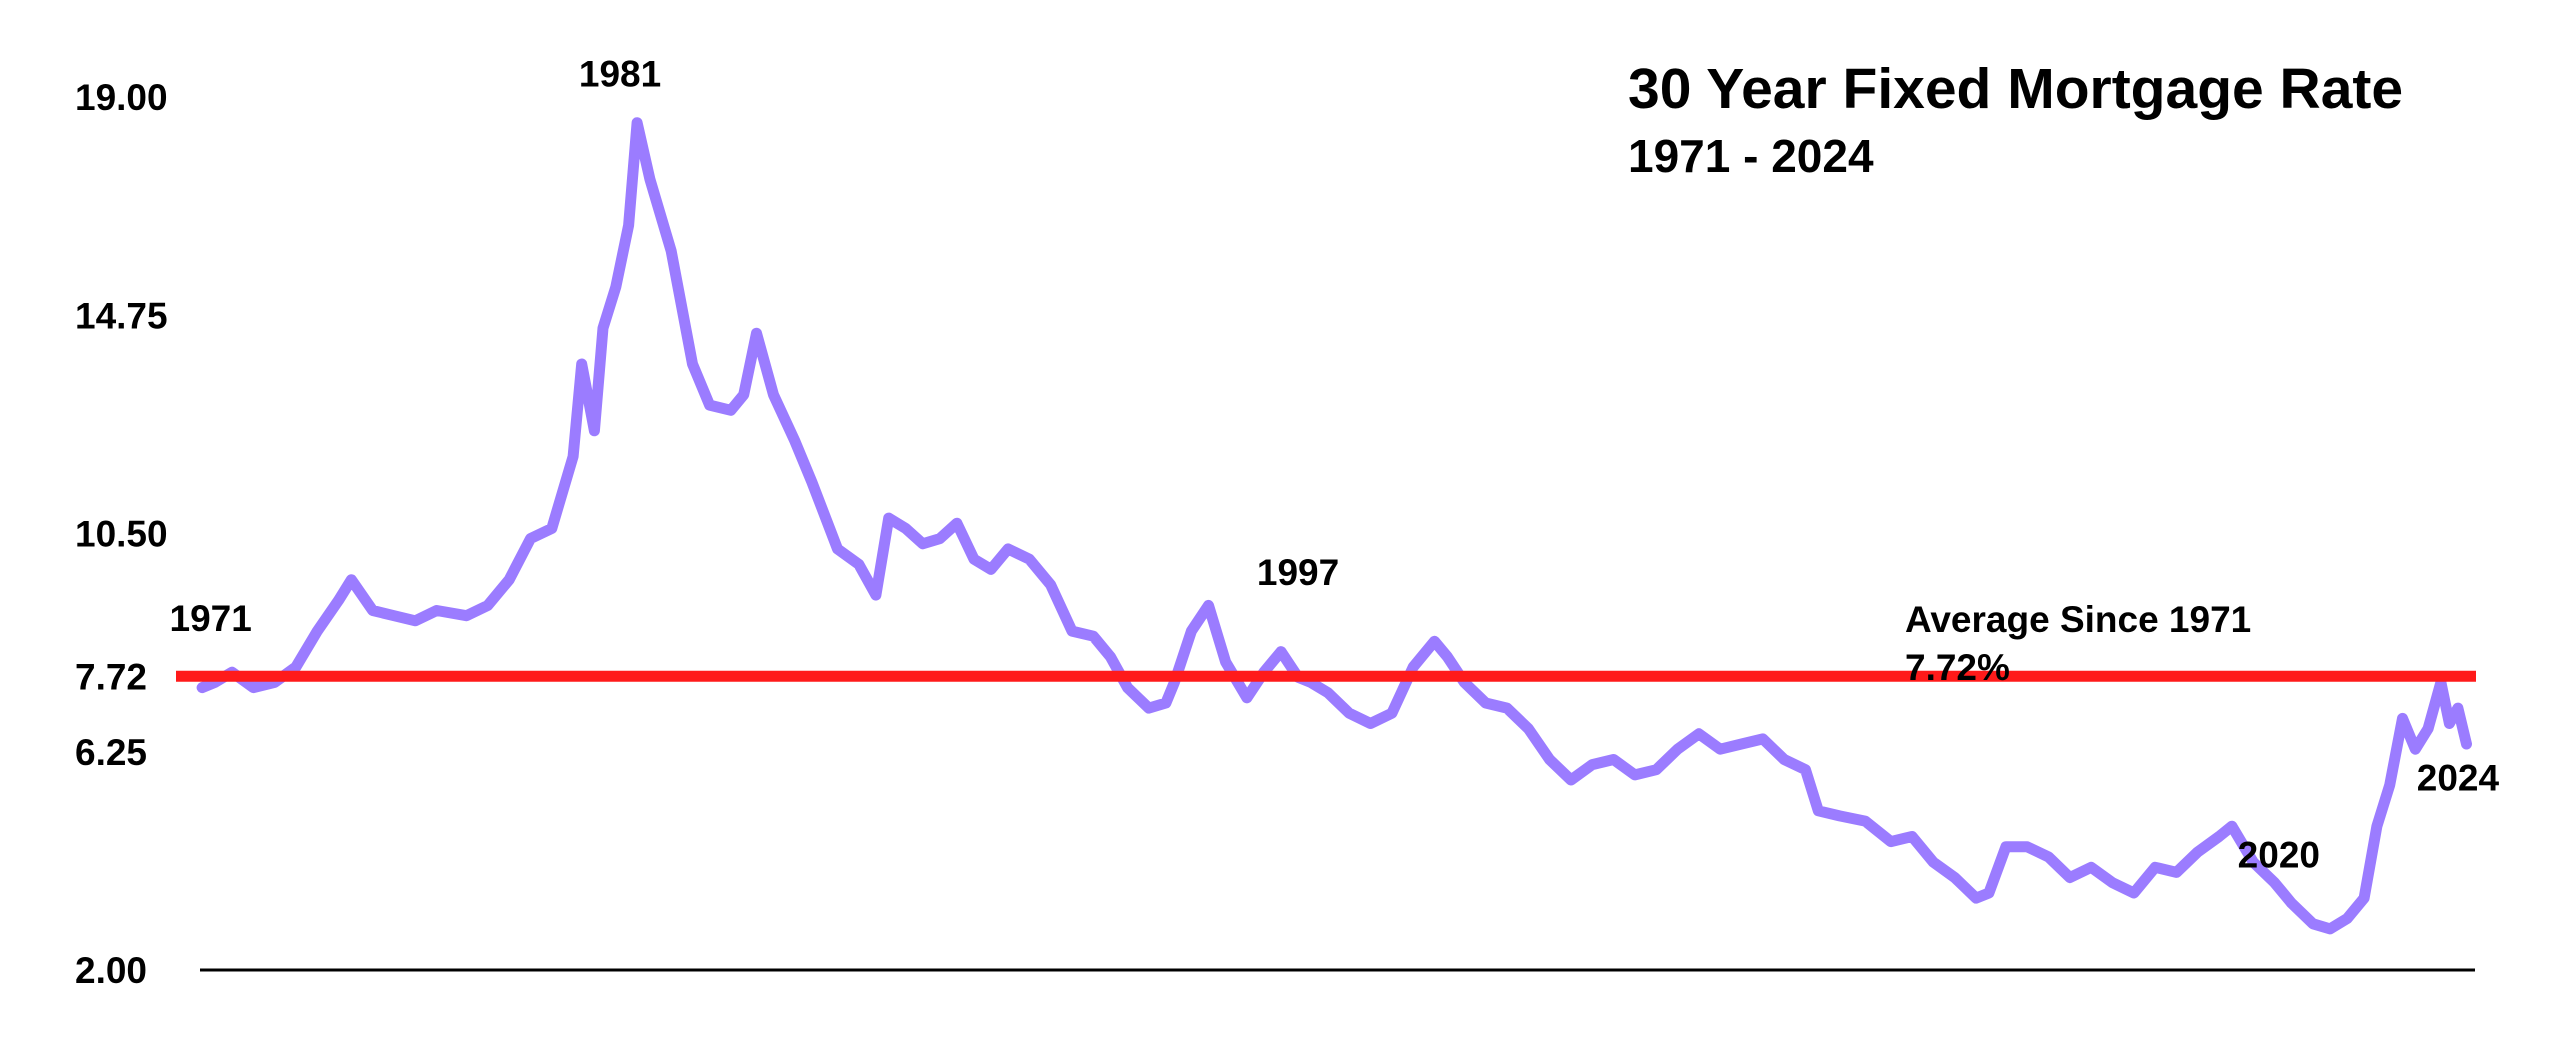  What do you see at coordinates (111, 970) in the screenshot?
I see `y-tick-label: 2.00` at bounding box center [111, 970].